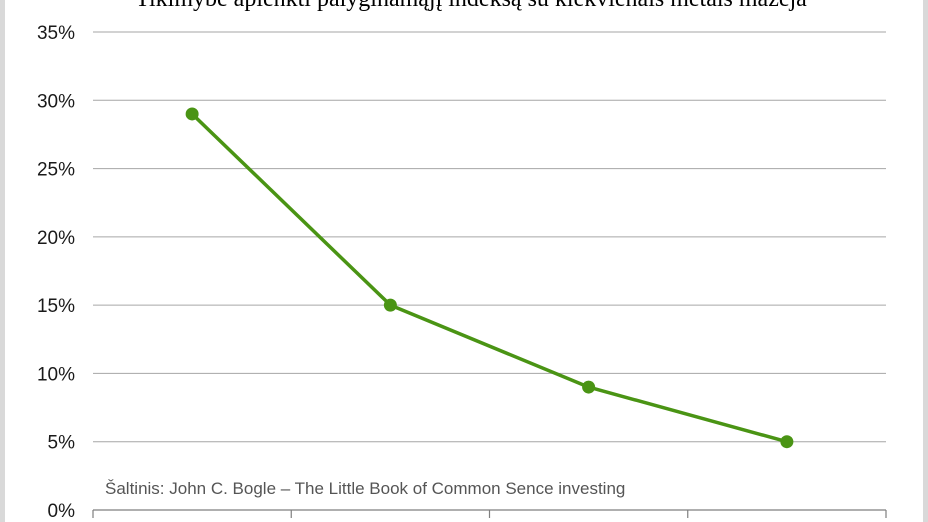  I want to click on y-tick-label: 30%, so click(56, 101).